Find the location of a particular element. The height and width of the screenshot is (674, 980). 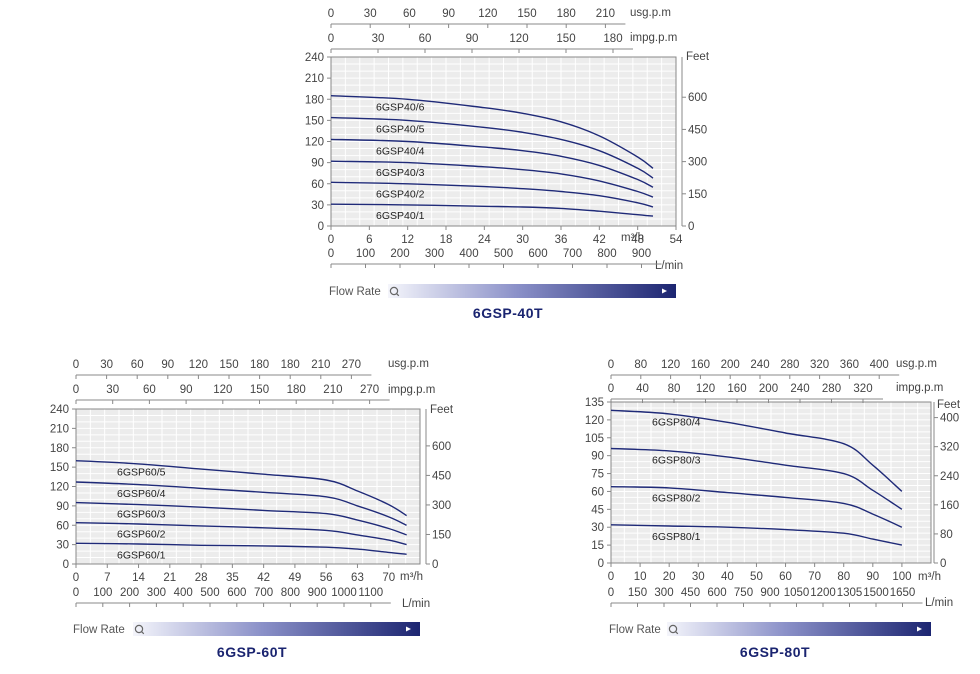

x-tick-label: 90 is located at coordinates (872, 577).